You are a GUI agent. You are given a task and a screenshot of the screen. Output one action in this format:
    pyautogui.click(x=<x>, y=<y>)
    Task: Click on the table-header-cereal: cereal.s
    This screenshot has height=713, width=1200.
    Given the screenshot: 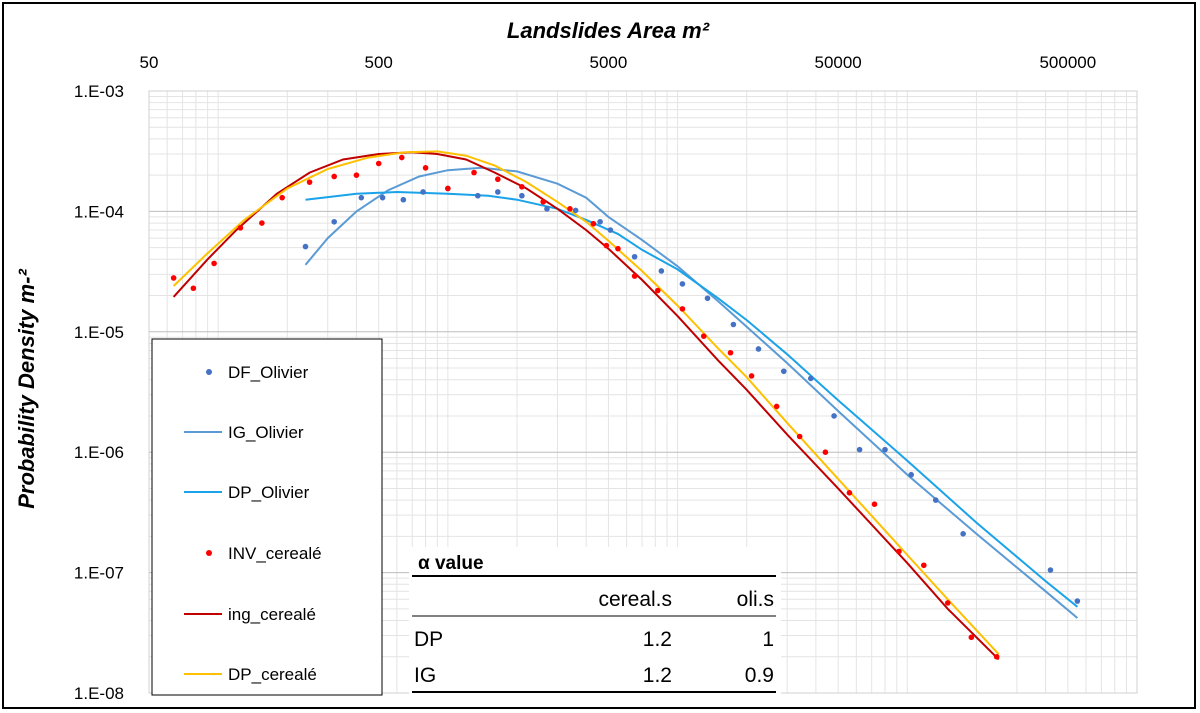 What is the action you would take?
    pyautogui.click(x=635, y=599)
    